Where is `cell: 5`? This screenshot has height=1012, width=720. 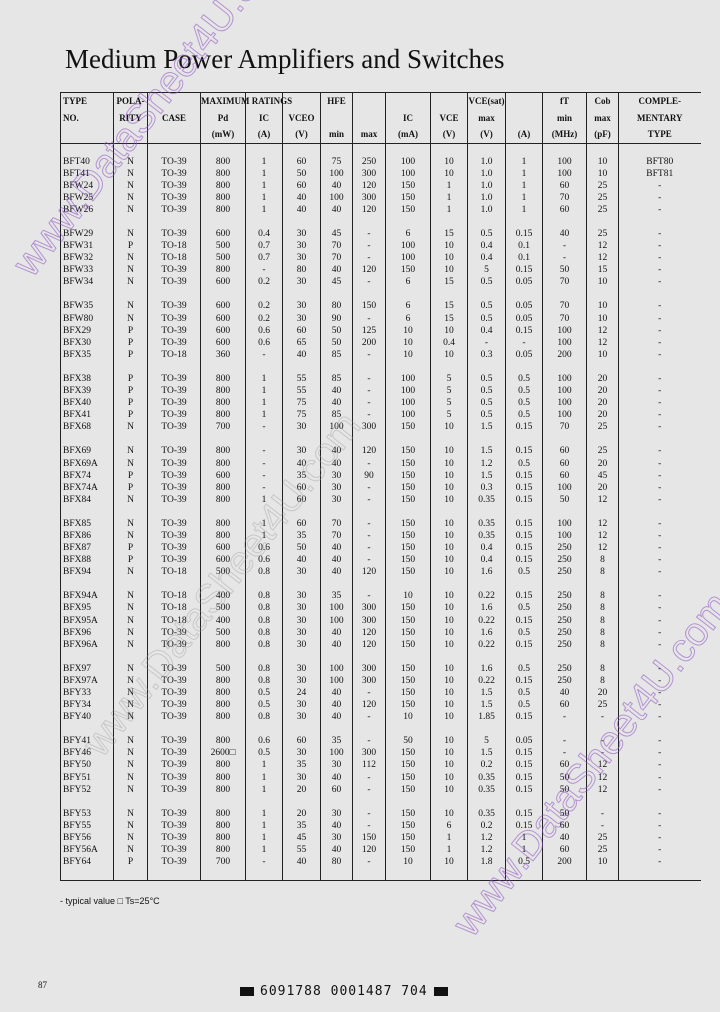 cell: 5 is located at coordinates (486, 741).